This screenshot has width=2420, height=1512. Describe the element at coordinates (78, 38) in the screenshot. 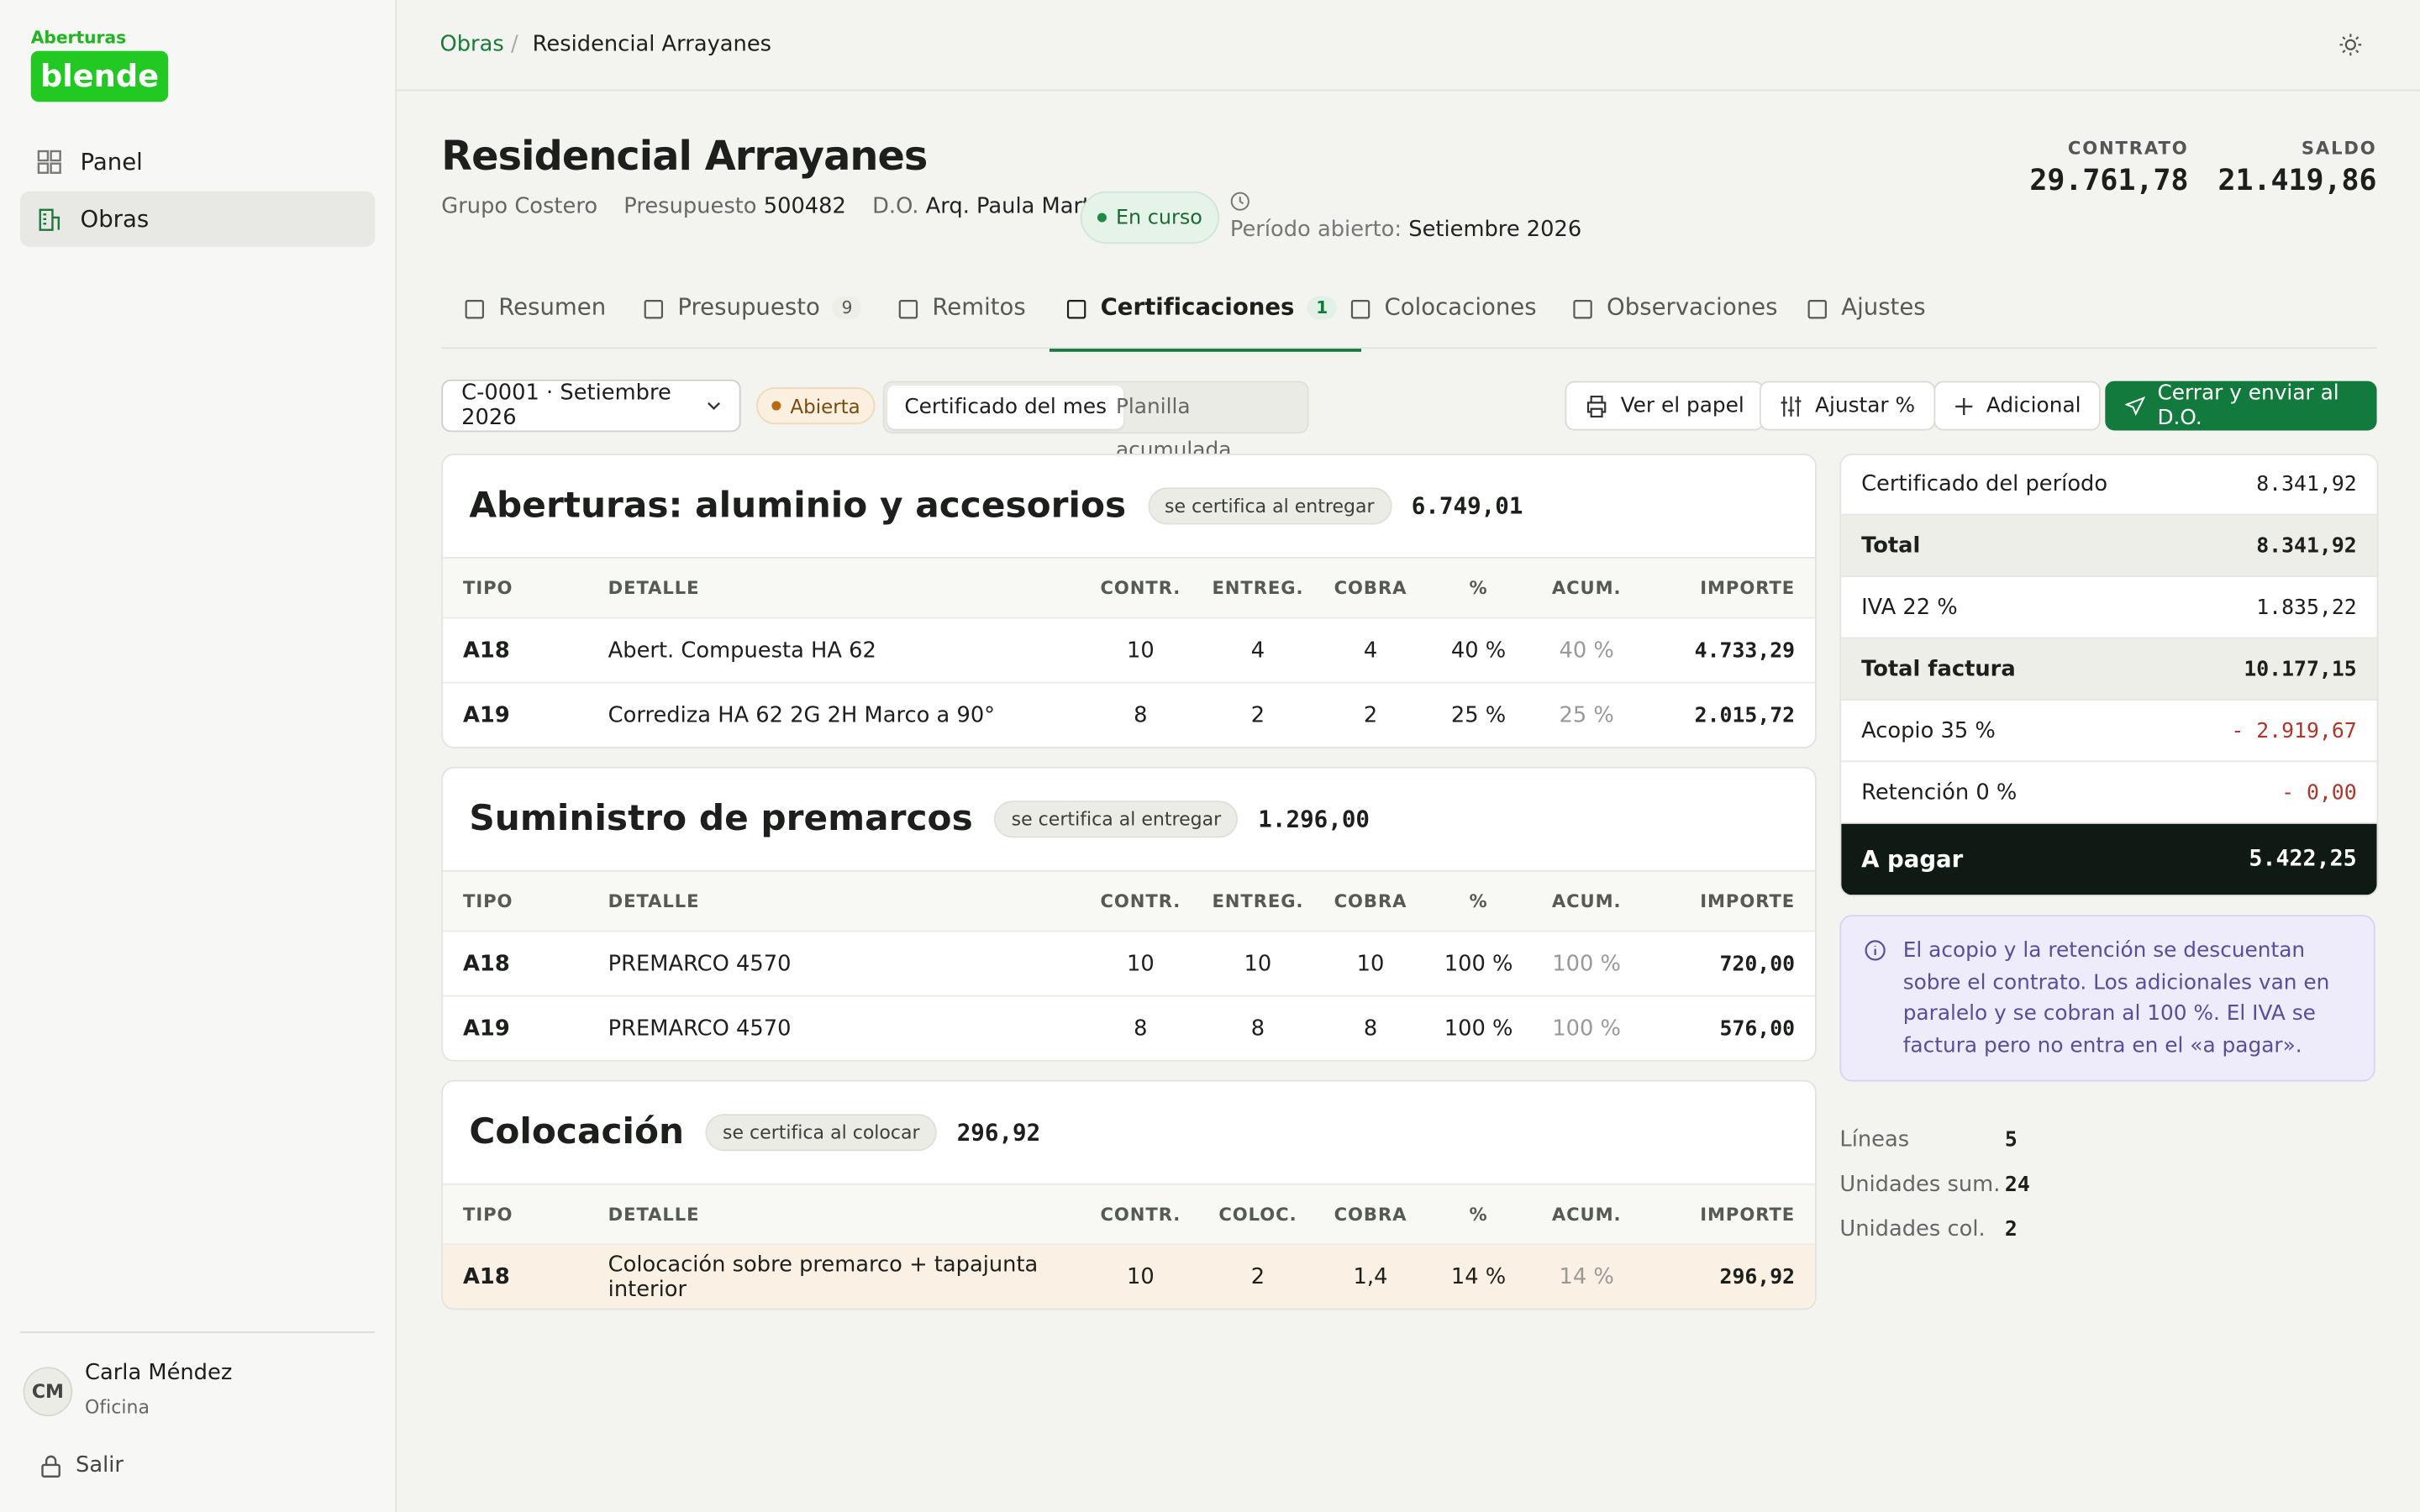

I see `brand-small: Aberturas` at that location.